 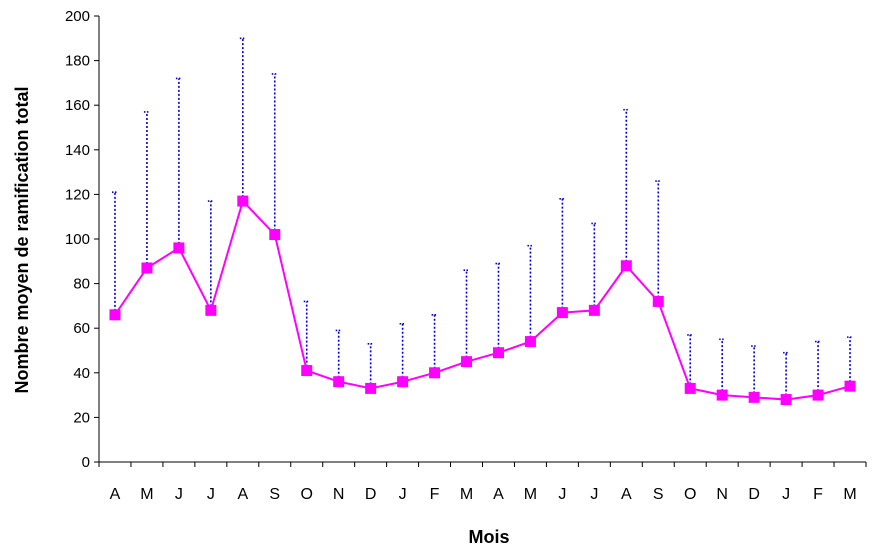 I want to click on y-tick-label: 120, so click(x=77, y=194).